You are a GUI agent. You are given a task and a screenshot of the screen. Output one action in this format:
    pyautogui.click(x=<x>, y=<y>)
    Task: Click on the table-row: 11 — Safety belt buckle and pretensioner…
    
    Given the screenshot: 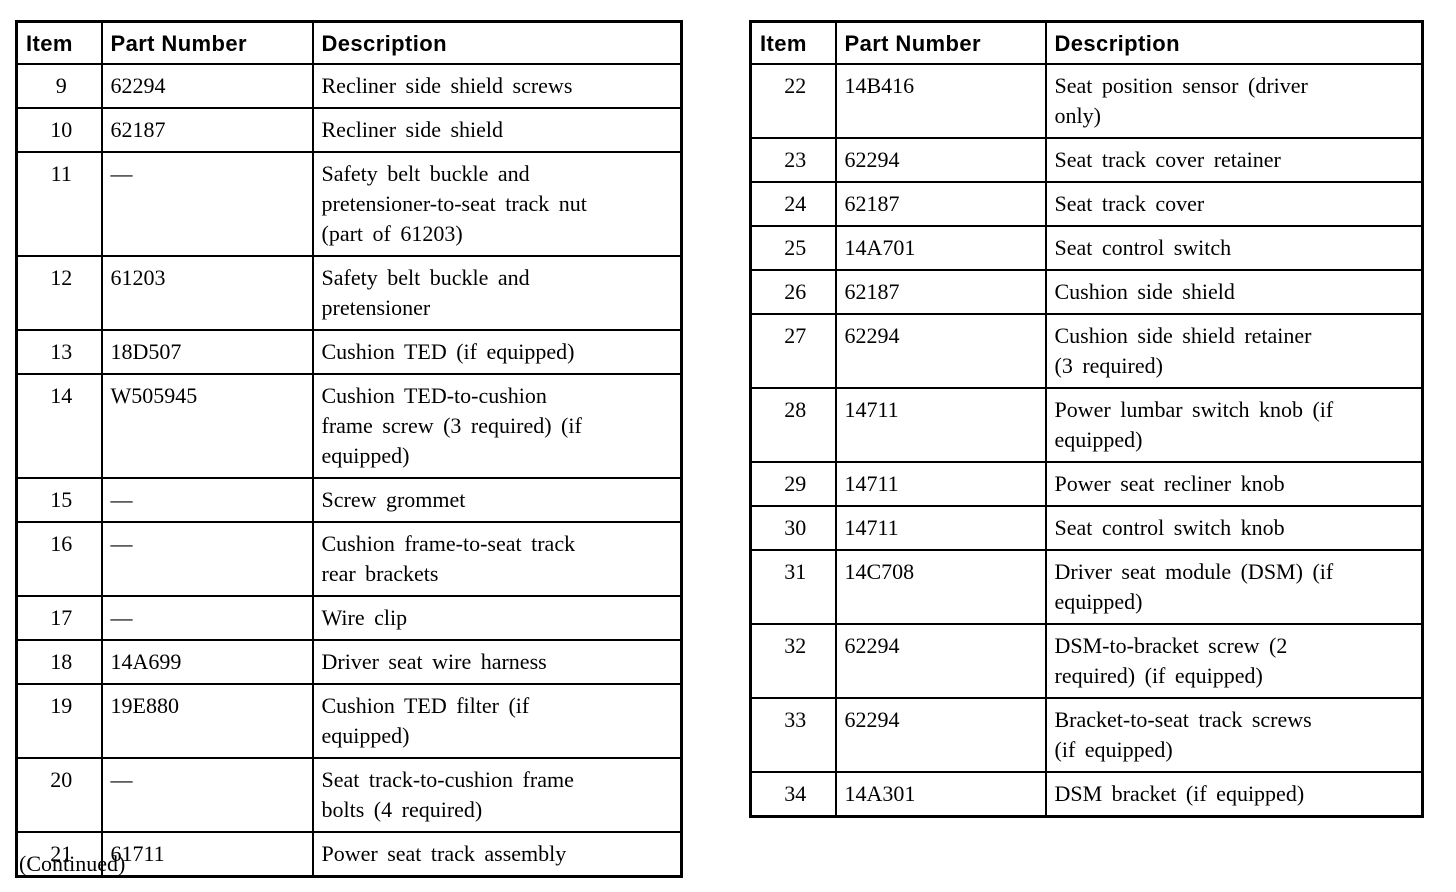 What is the action you would take?
    pyautogui.click(x=349, y=204)
    